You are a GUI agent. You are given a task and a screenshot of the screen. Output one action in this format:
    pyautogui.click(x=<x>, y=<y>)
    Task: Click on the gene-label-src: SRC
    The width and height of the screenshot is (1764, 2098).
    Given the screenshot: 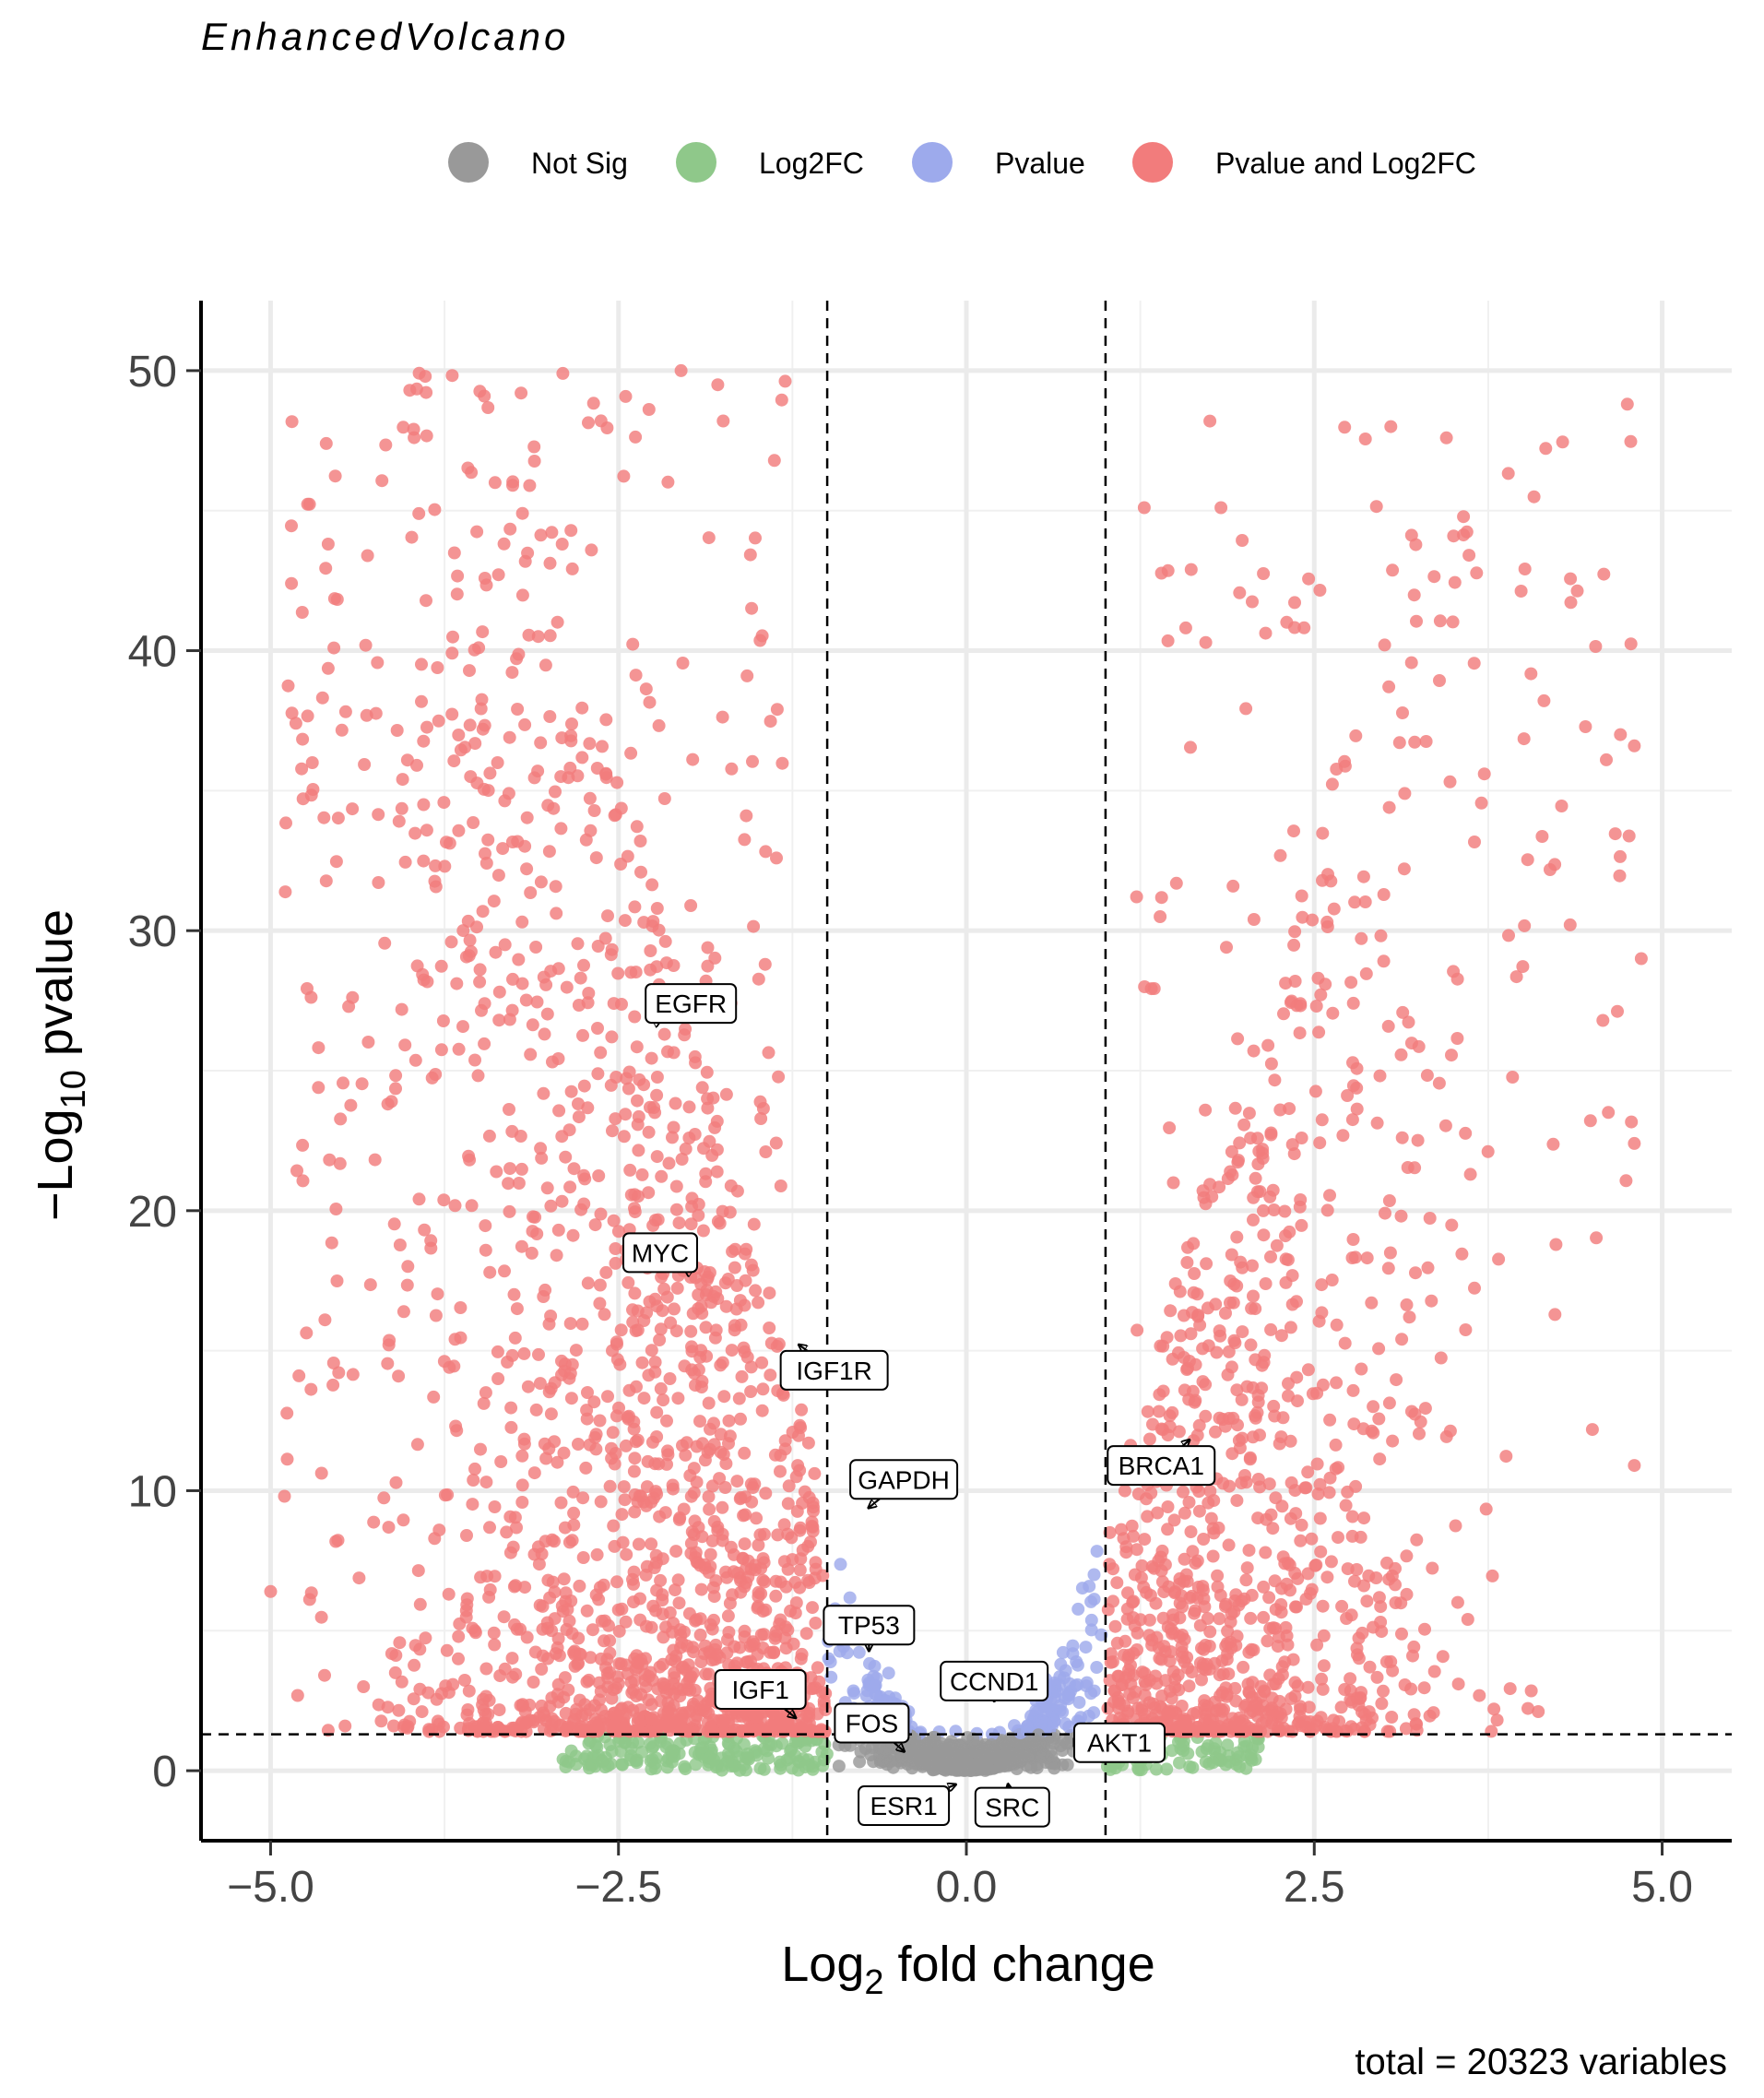 What is the action you would take?
    pyautogui.click(x=1012, y=1808)
    